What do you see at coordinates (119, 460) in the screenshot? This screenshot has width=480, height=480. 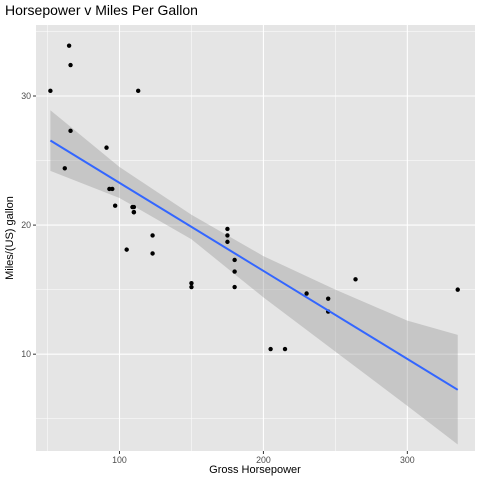 I see `x-tick-label: 100` at bounding box center [119, 460].